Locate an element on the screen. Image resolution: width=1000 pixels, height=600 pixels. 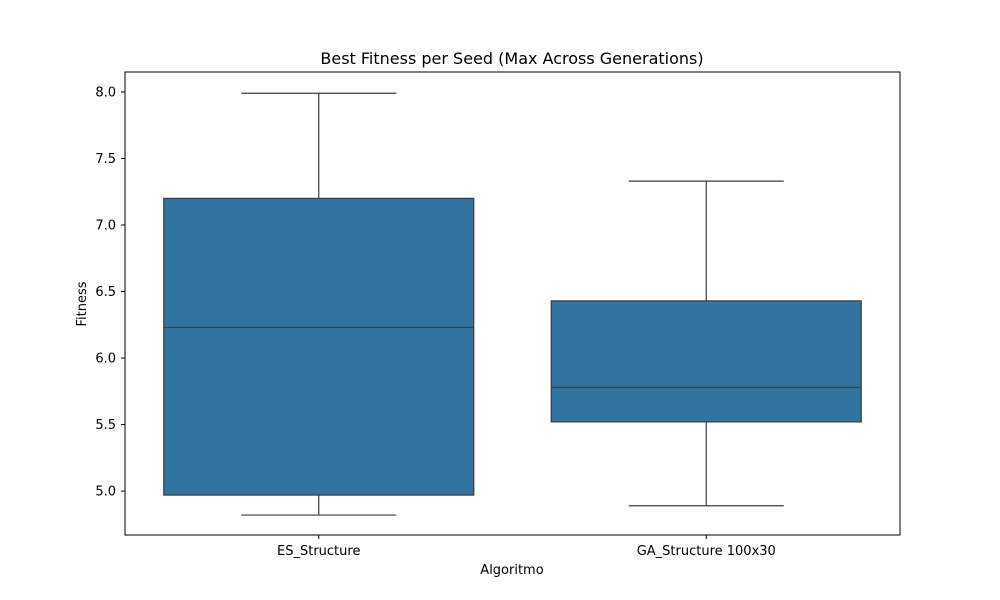
x-tick-label: ES_Structure is located at coordinates (318, 551).